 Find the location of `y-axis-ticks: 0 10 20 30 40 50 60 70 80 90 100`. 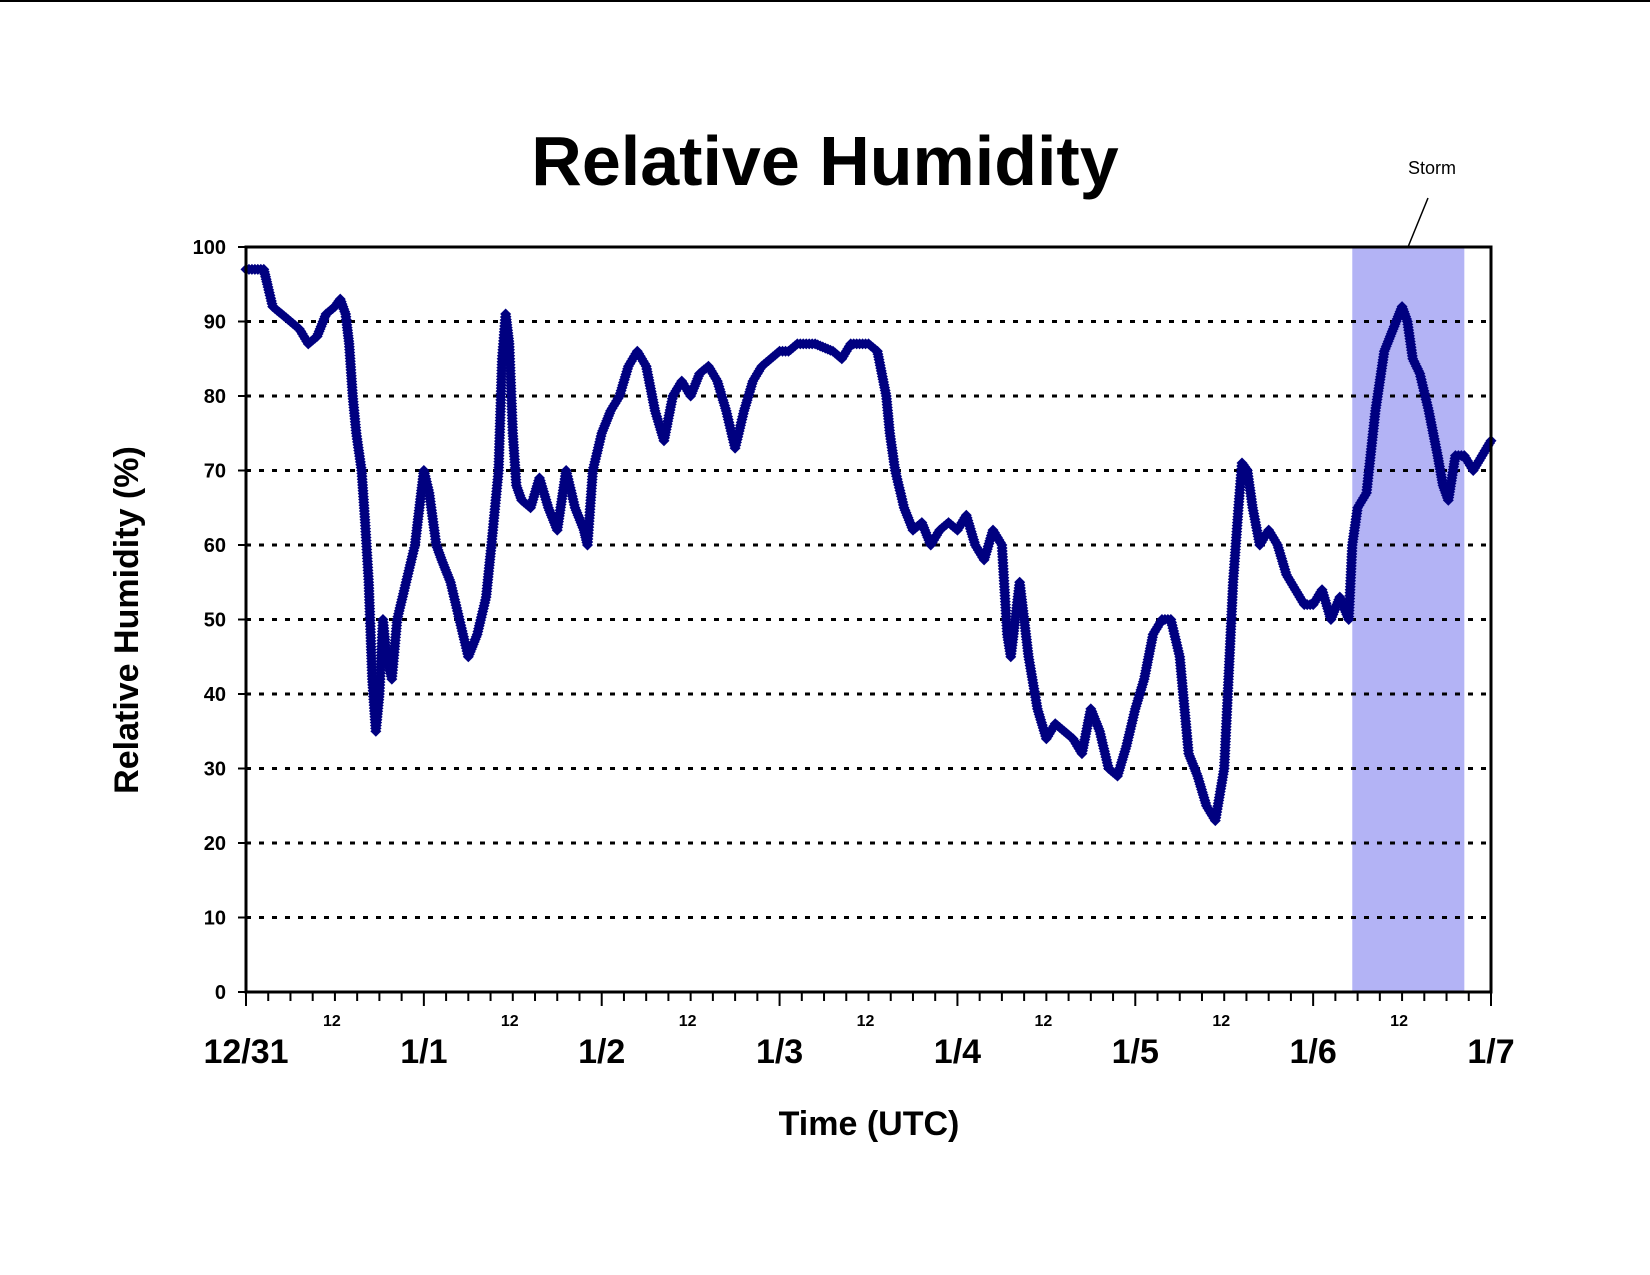

y-axis-ticks: 0 10 20 30 40 50 60 70 80 90 100 is located at coordinates (219, 620).